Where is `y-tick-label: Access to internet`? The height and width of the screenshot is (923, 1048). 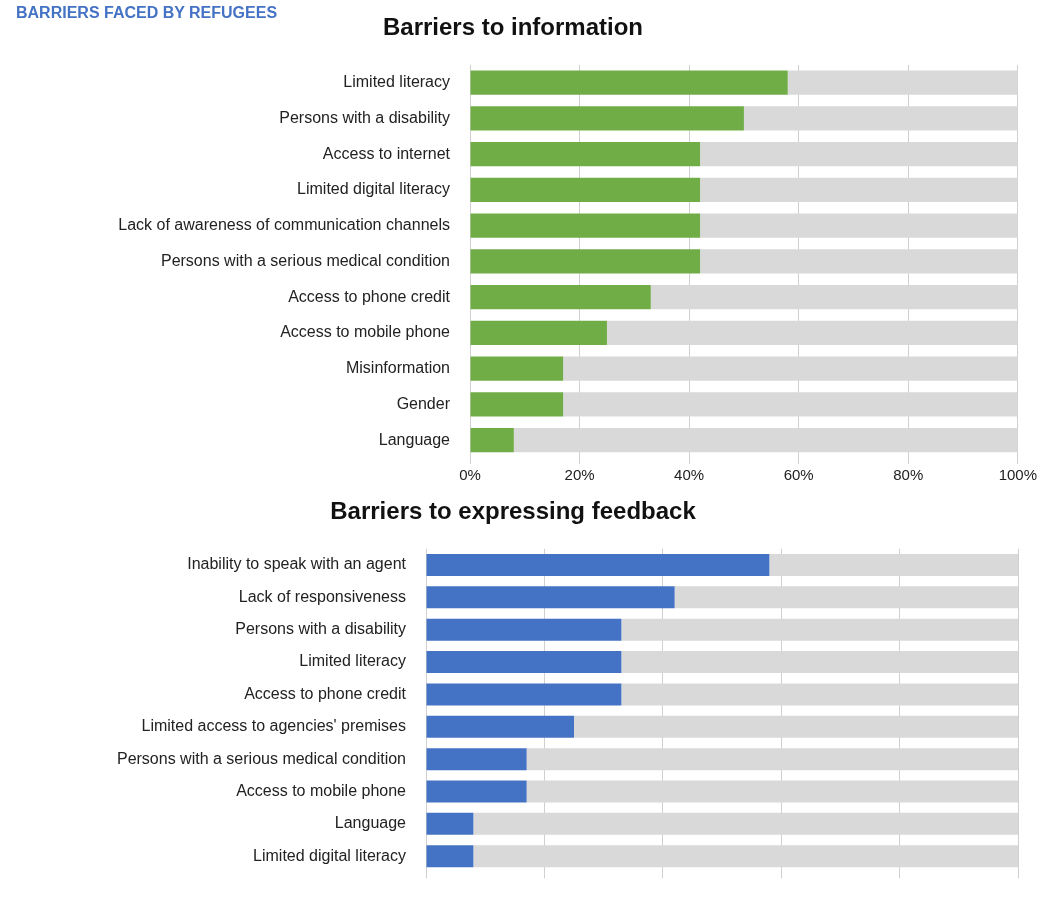
y-tick-label: Access to internet is located at coordinates (386, 153).